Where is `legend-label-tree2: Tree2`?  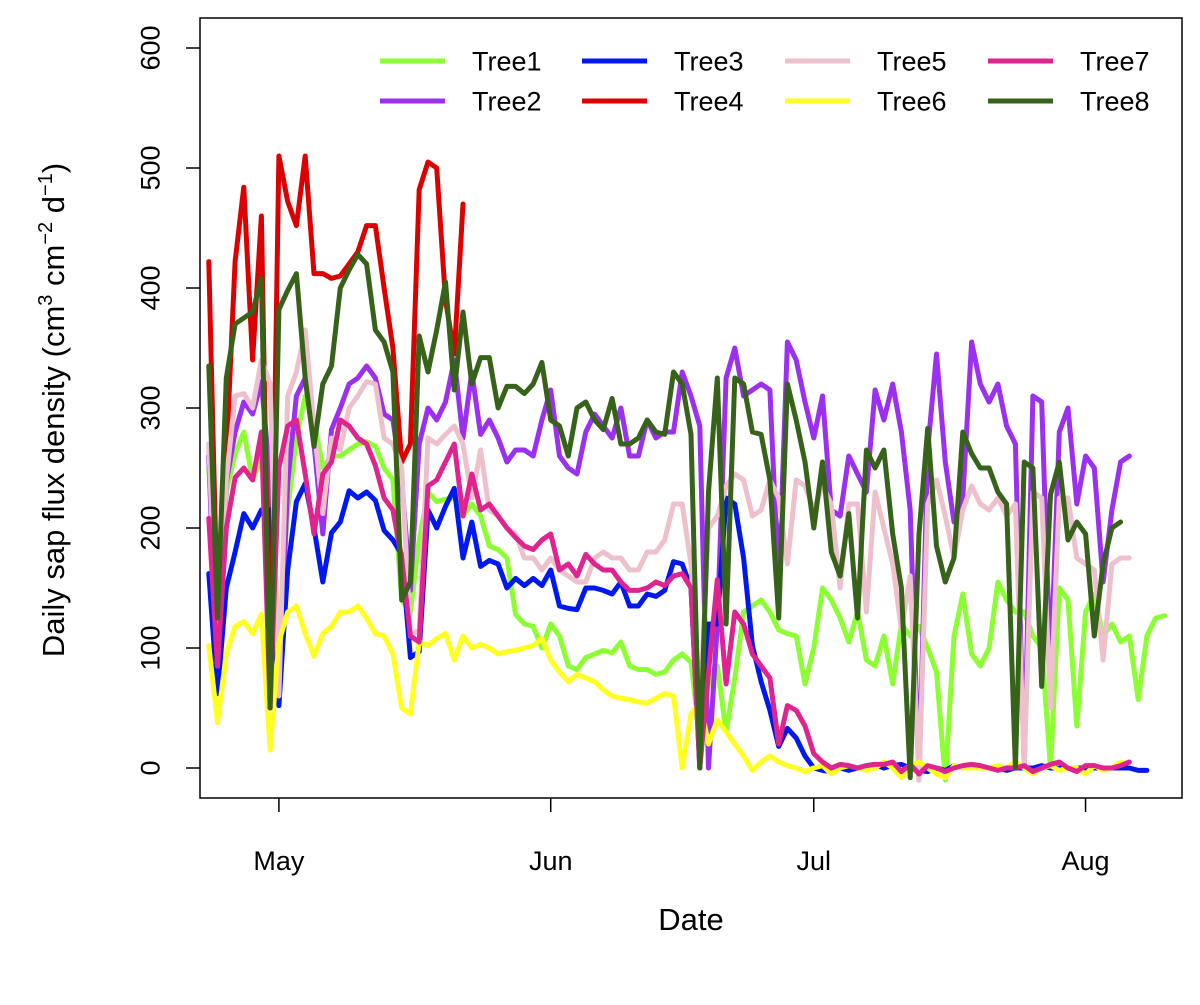
legend-label-tree2: Tree2 is located at coordinates (507, 101).